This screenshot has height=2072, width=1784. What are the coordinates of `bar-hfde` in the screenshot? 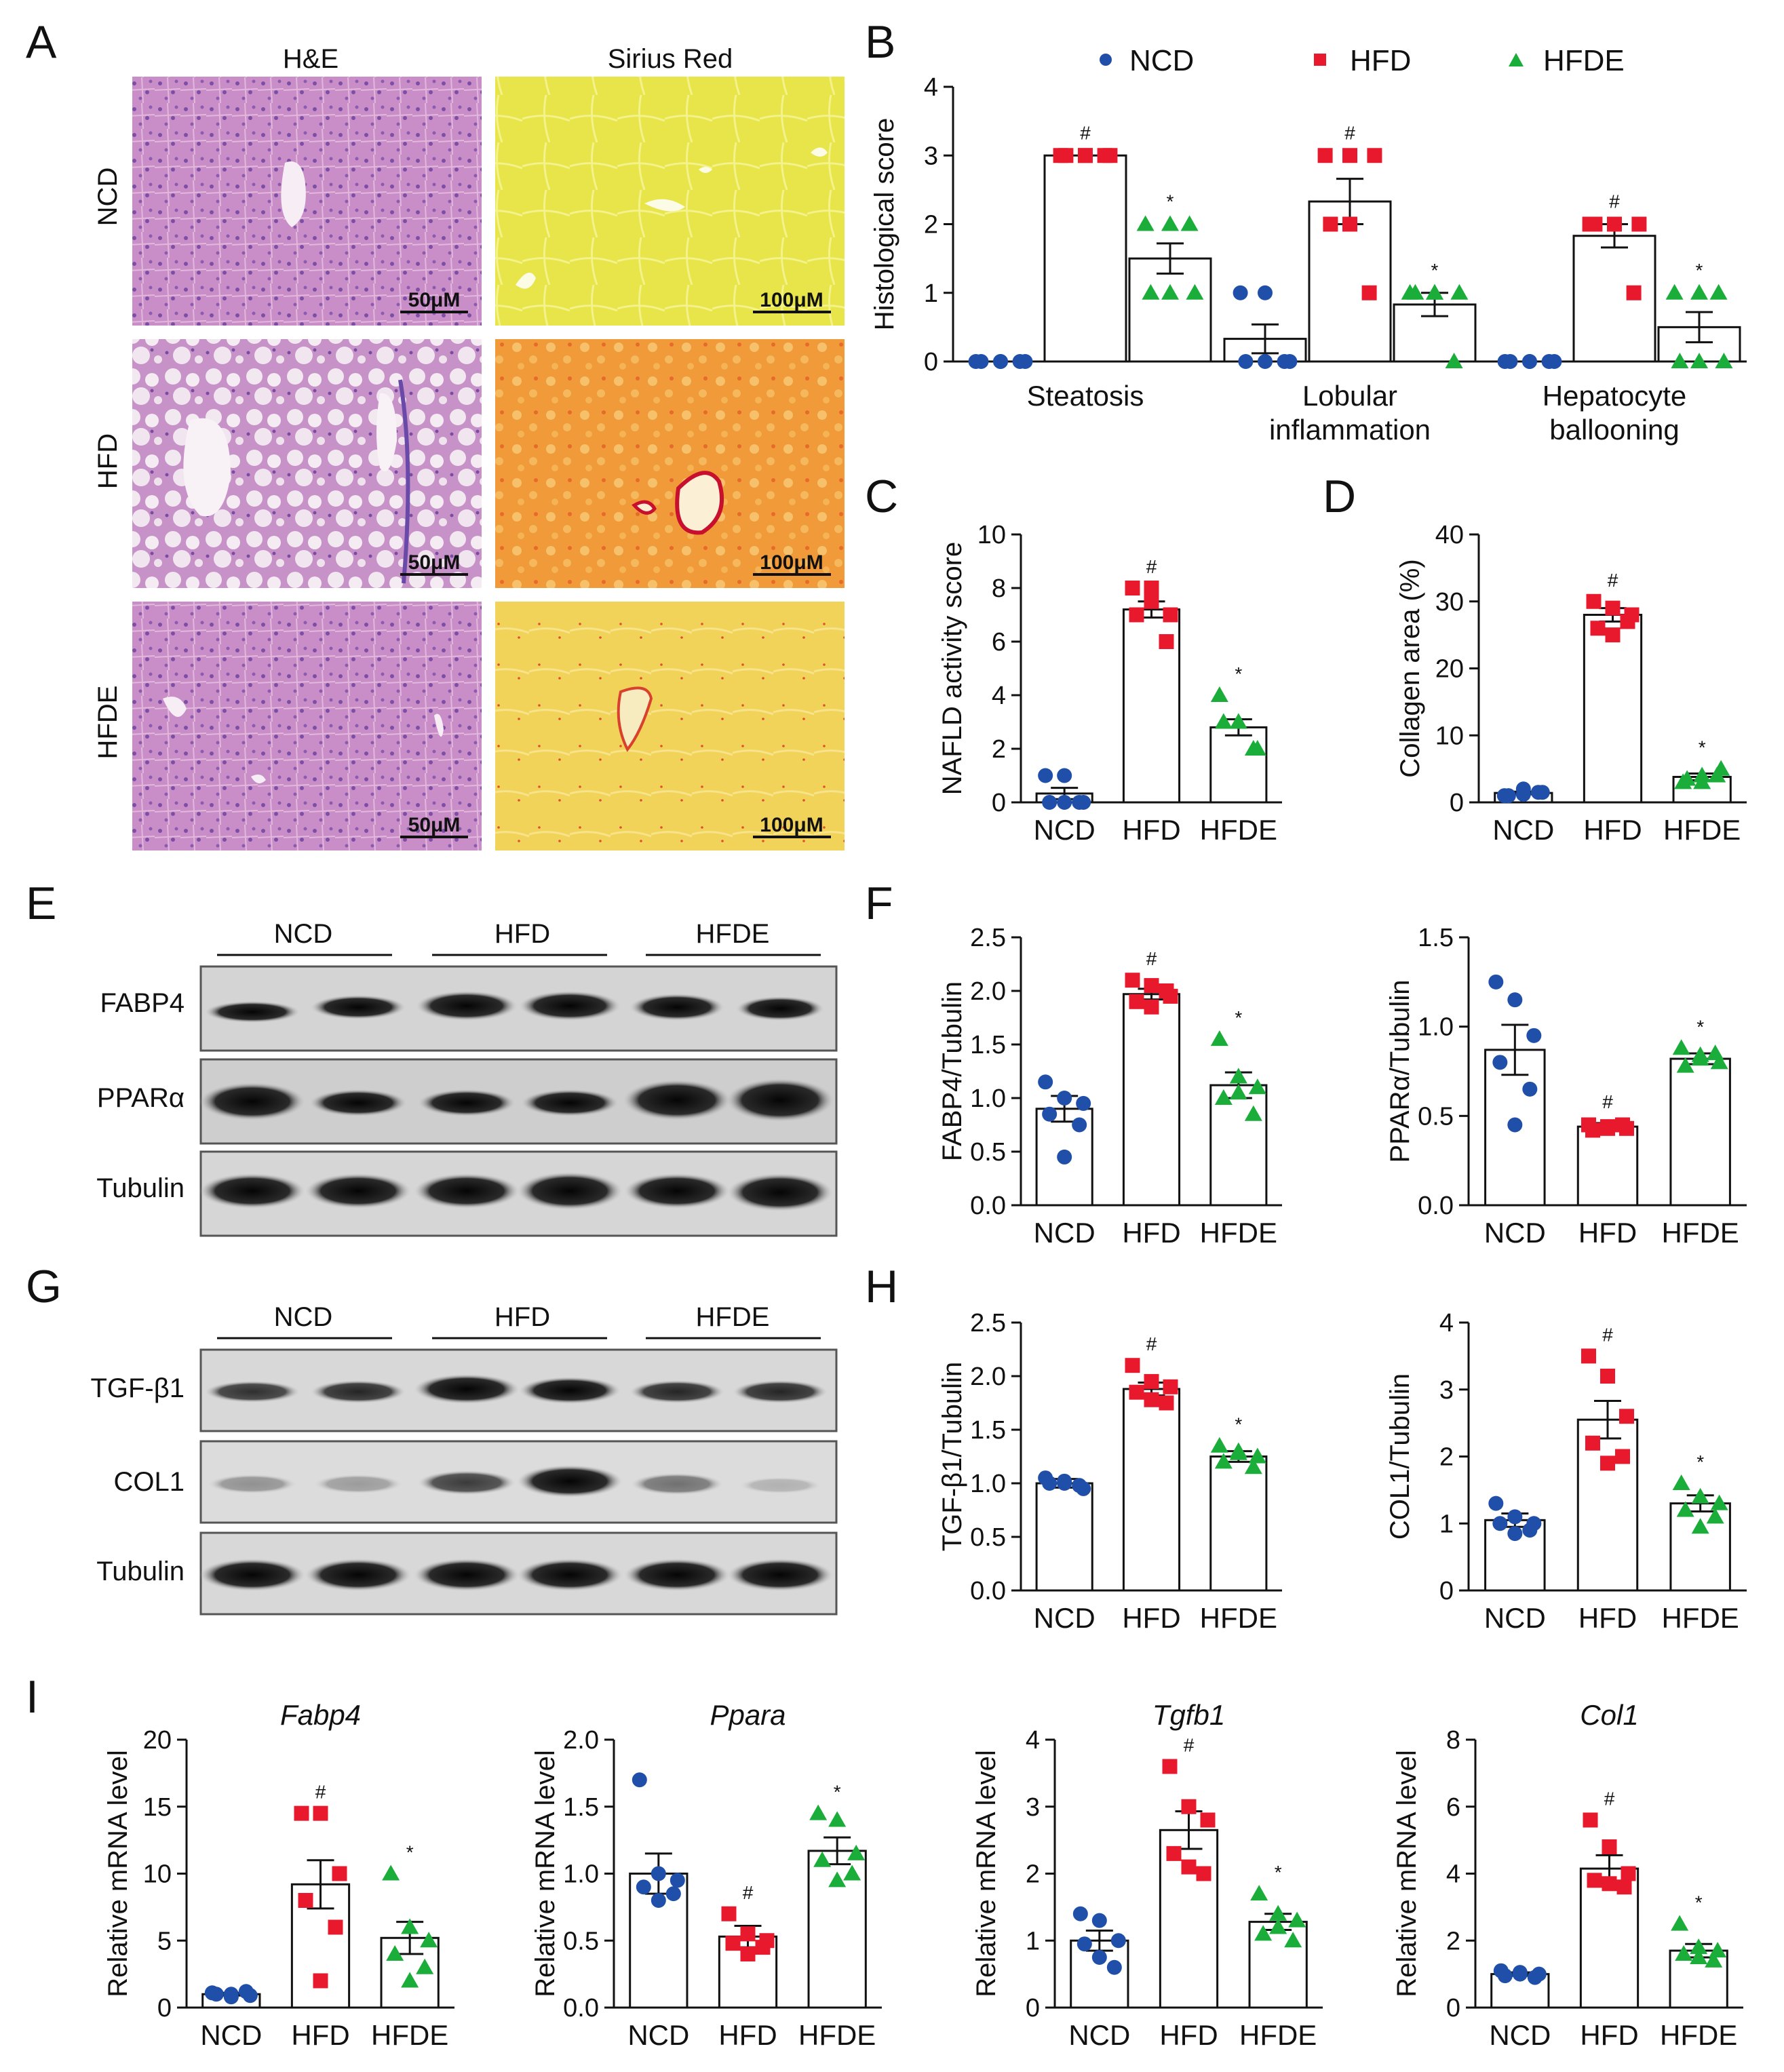 It's located at (1238, 765).